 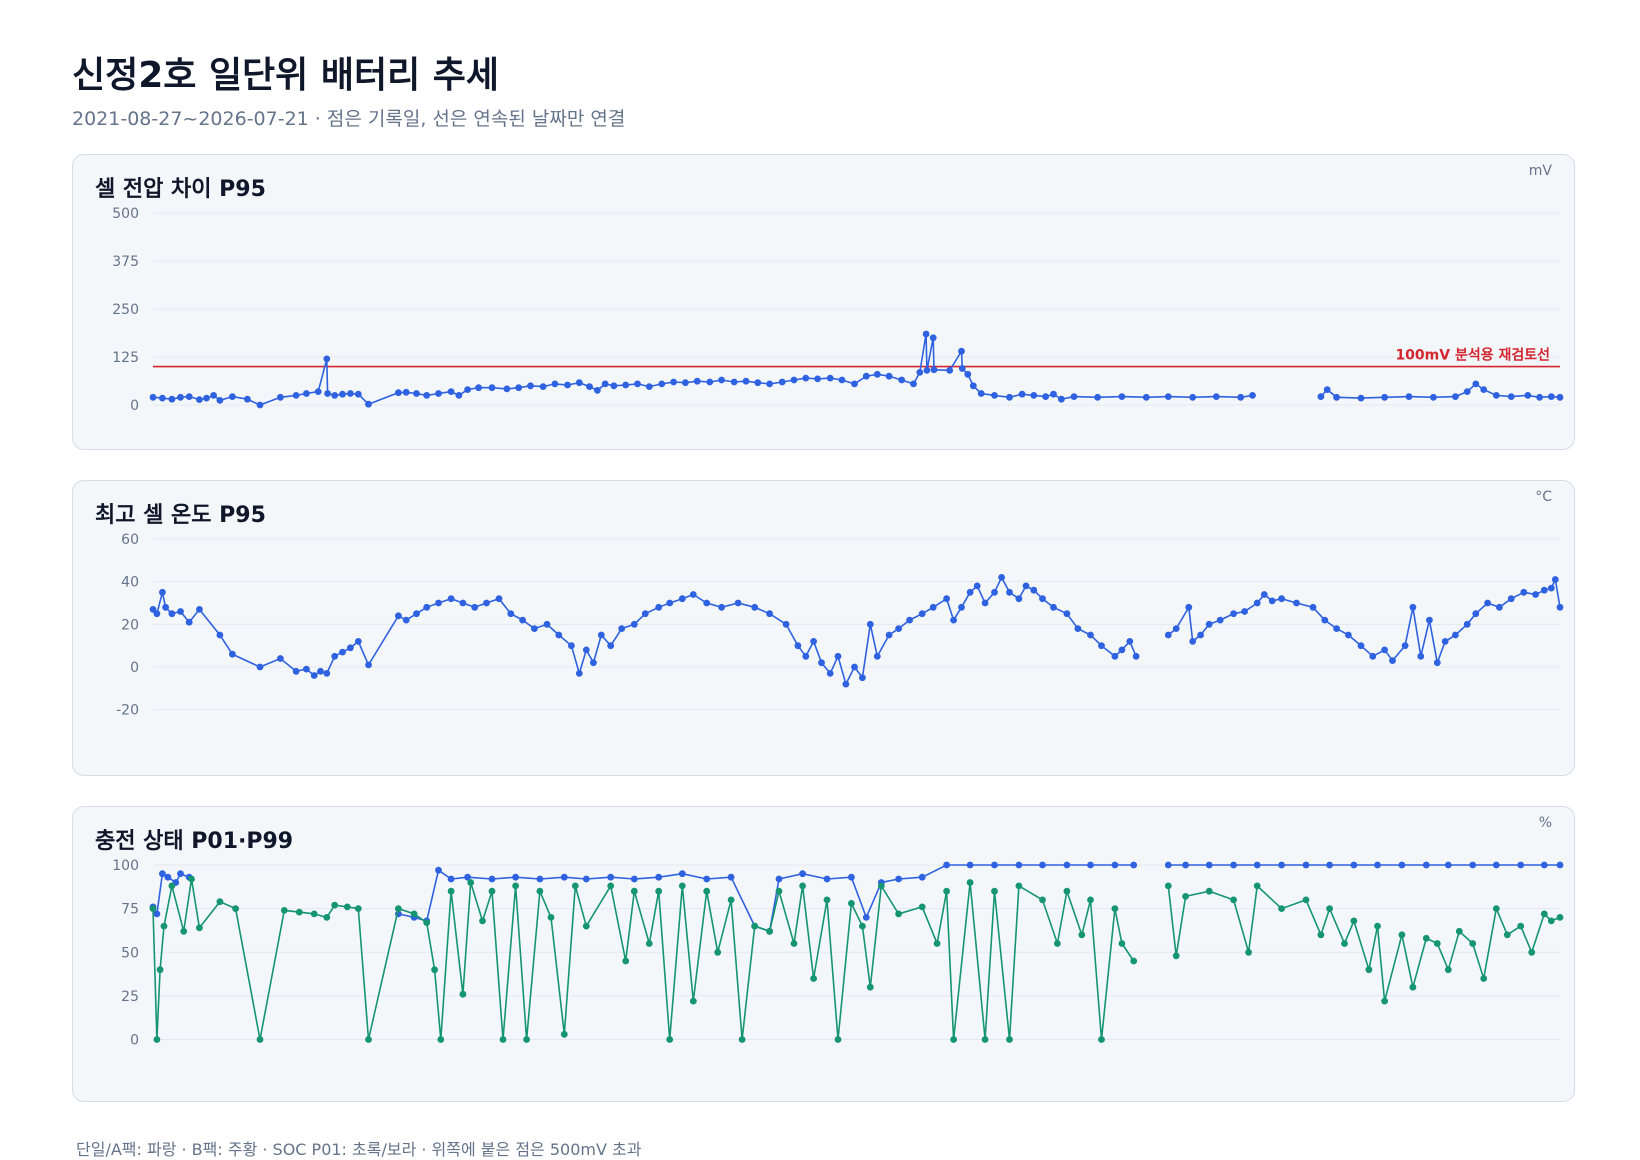 What do you see at coordinates (125, 310) in the screenshot?
I see `y-tick-label: 250` at bounding box center [125, 310].